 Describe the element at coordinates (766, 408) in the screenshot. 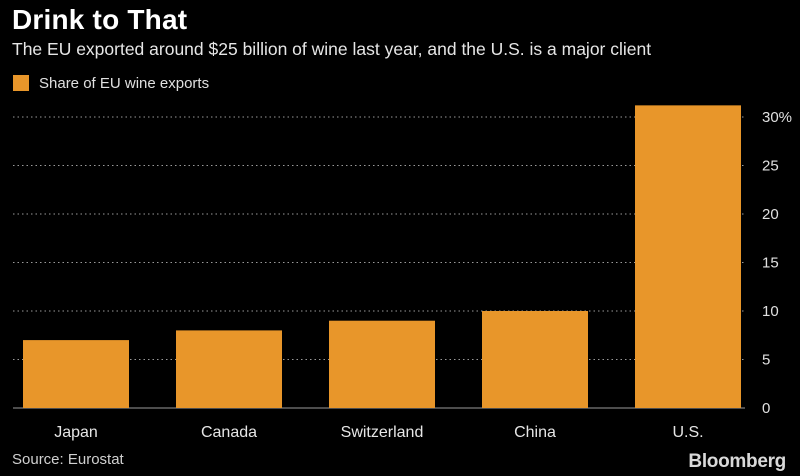

I see `y-tick-label: 0` at that location.